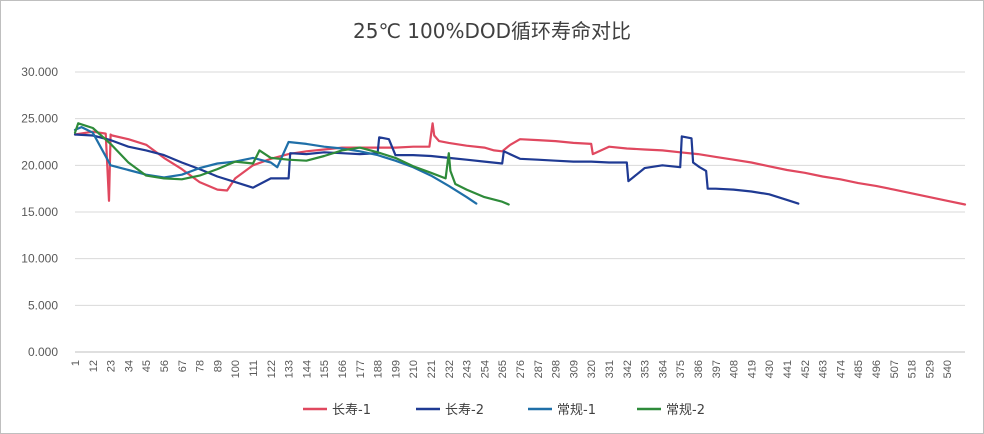 Image resolution: width=984 pixels, height=434 pixels. Describe the element at coordinates (717, 369) in the screenshot. I see `x-tick-label: 397` at that location.